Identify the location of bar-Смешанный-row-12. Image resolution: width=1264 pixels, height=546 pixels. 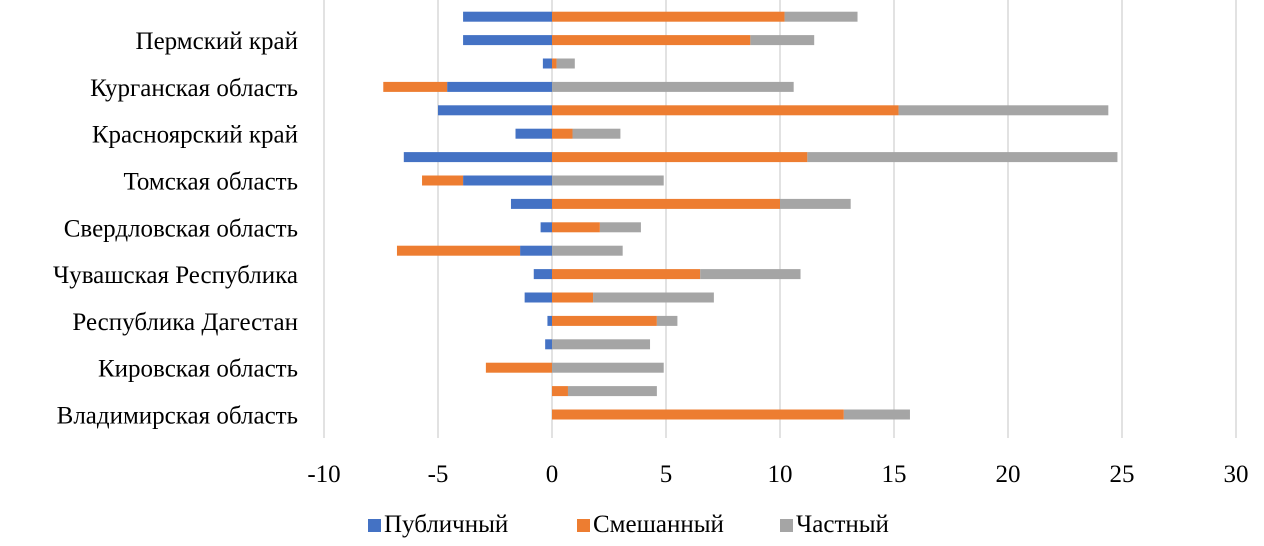
(573, 297).